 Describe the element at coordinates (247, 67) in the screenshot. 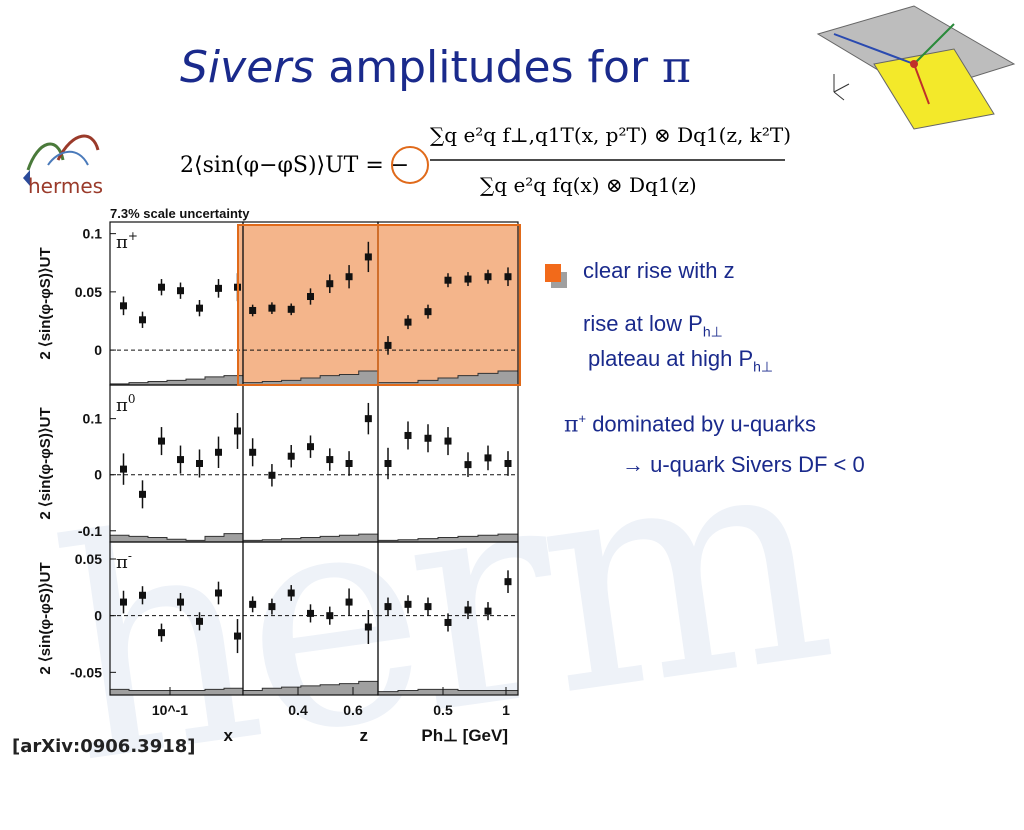

I see `title-italic: Sivers` at that location.